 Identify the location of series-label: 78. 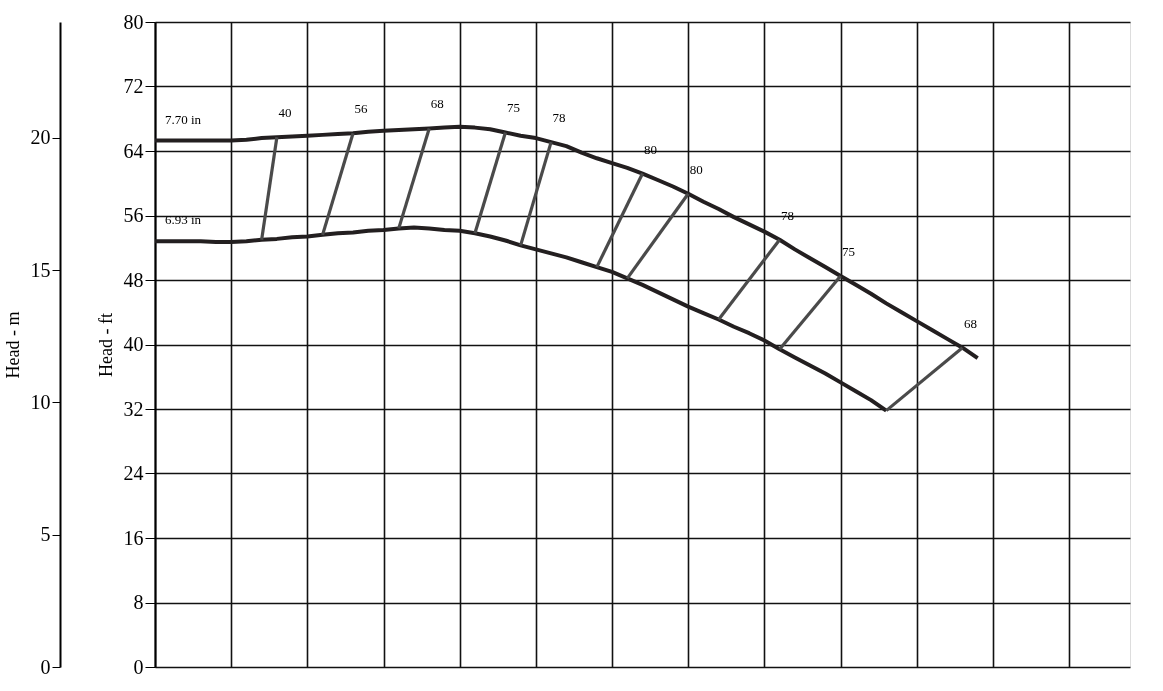
(559, 118).